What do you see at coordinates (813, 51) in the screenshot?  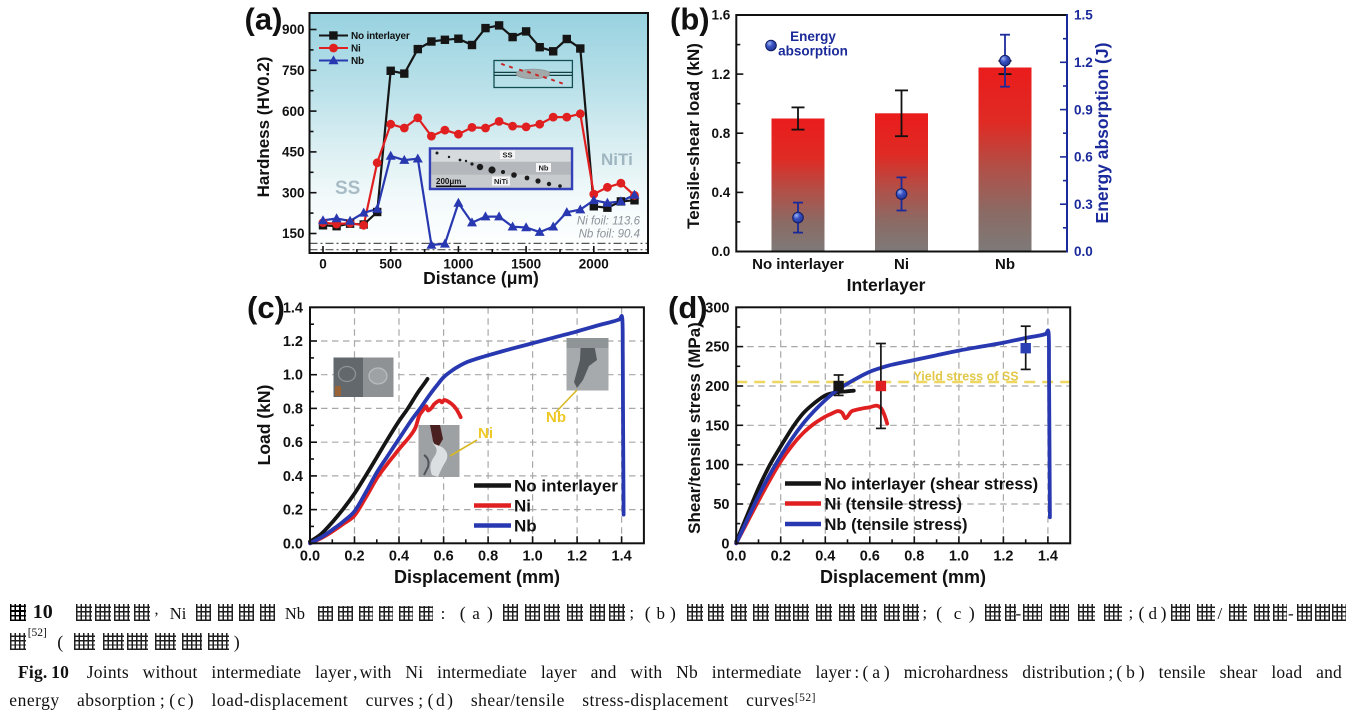 I see `svg-text: absorption` at bounding box center [813, 51].